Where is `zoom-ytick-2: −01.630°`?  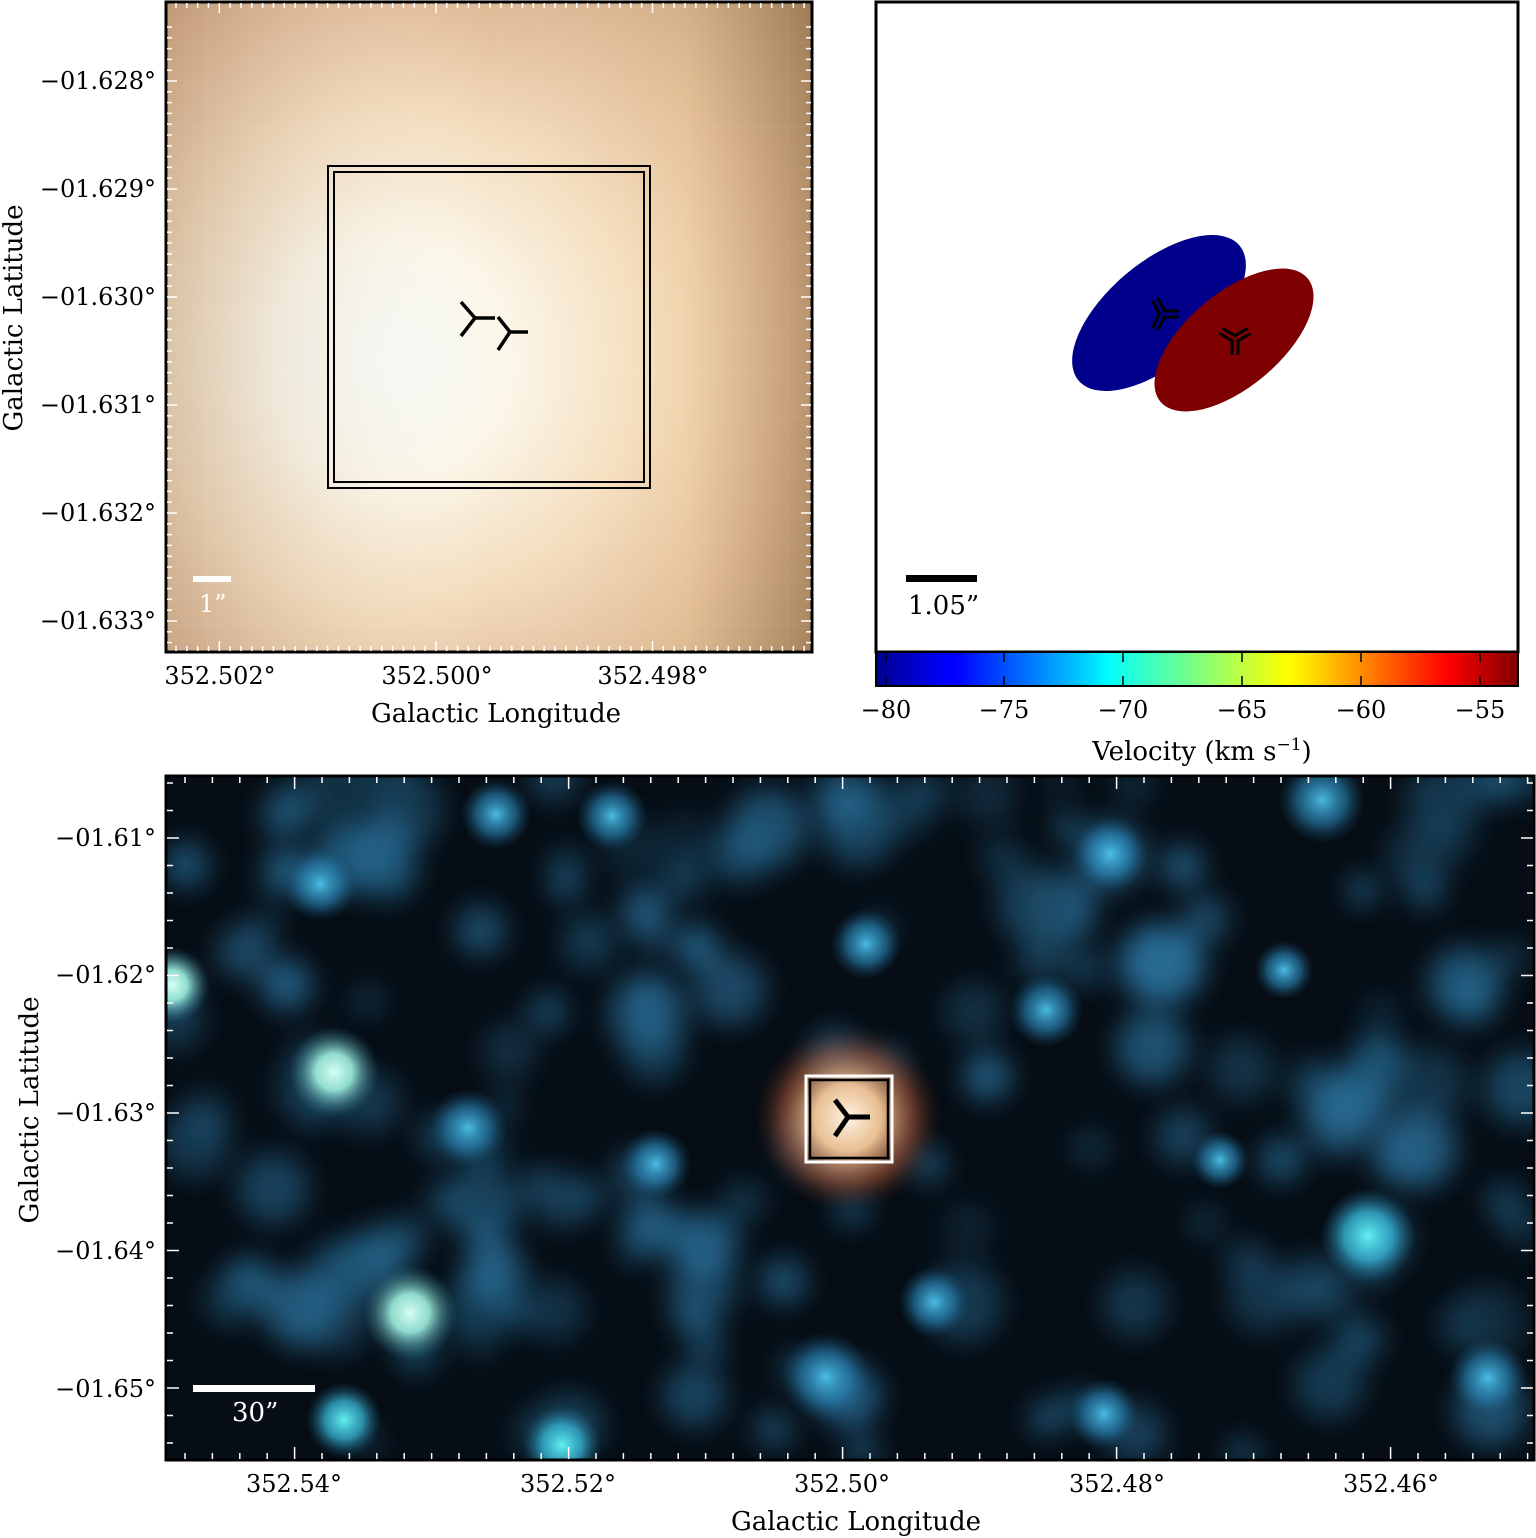 zoom-ytick-2: −01.630° is located at coordinates (98, 297).